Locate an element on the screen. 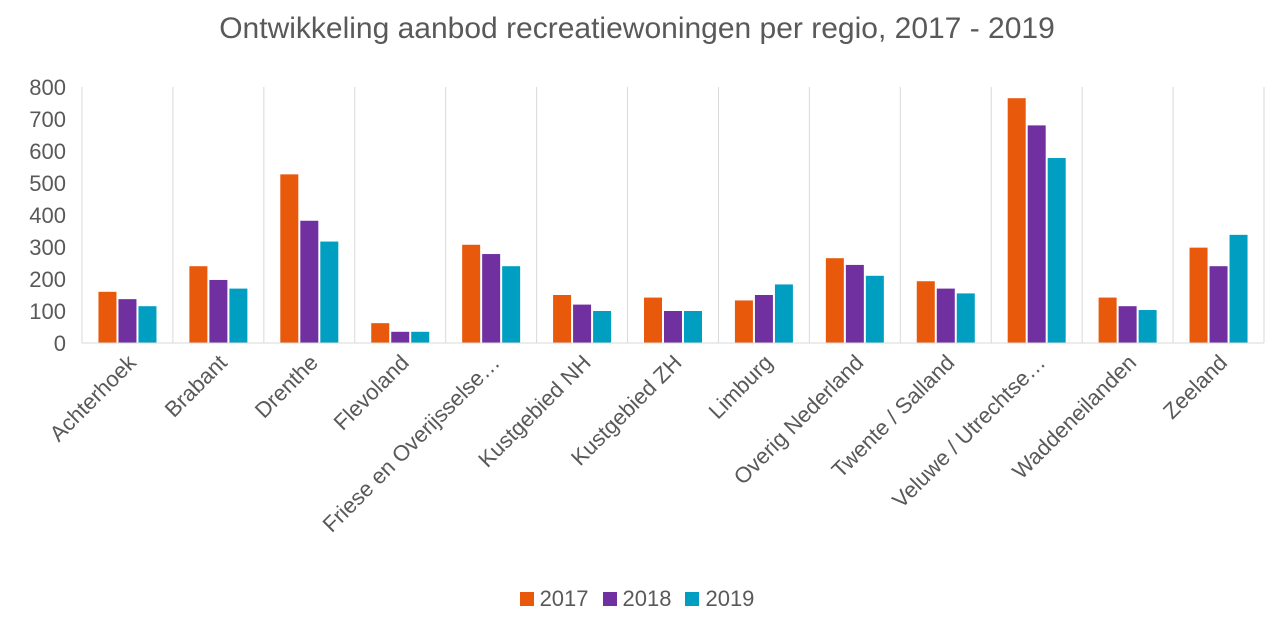 The image size is (1274, 620). x-tick-label: Drenthe is located at coordinates (286, 386).